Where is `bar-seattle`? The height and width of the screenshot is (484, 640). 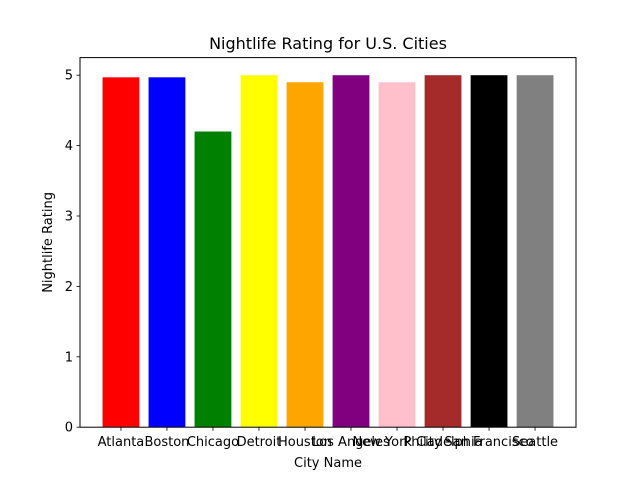
bar-seattle is located at coordinates (535, 251).